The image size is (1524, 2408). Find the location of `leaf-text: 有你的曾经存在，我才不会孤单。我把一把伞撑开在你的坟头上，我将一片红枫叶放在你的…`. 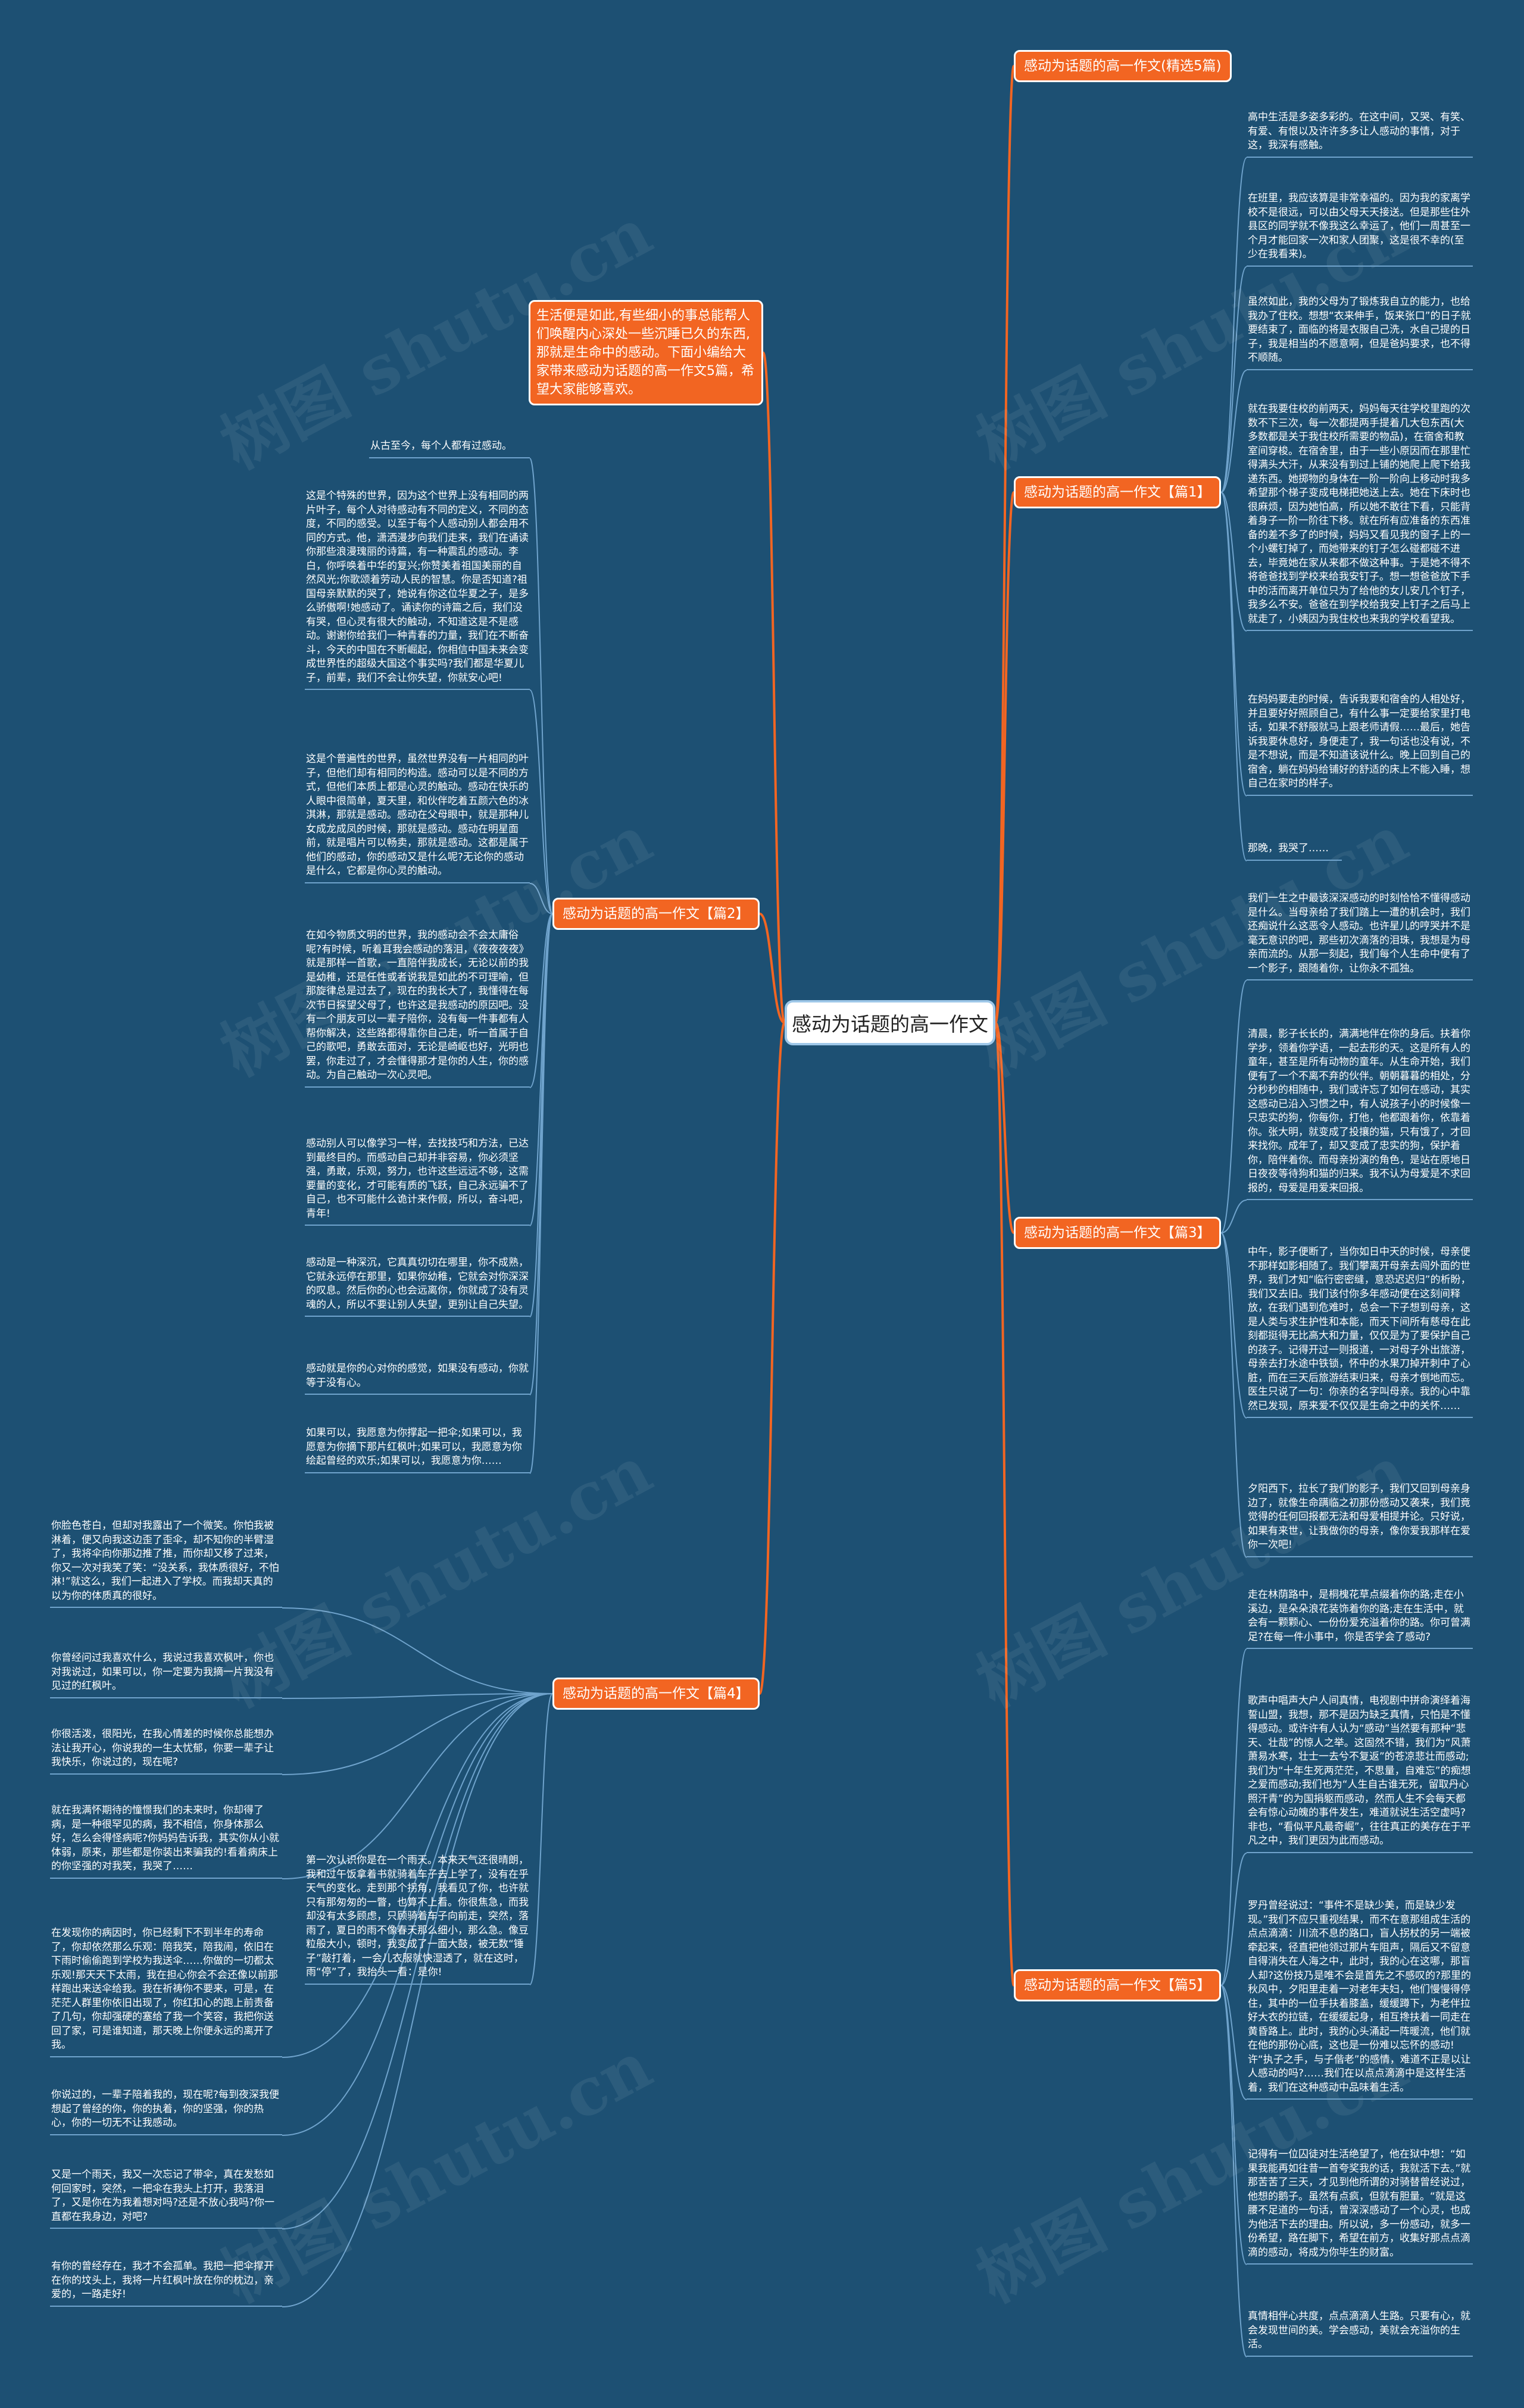

leaf-text: 有你的曾经存在，我才不会孤单。我把一把伞撑开在你的坟头上，我将一片红枫叶放在你的… is located at coordinates (166, 2282).